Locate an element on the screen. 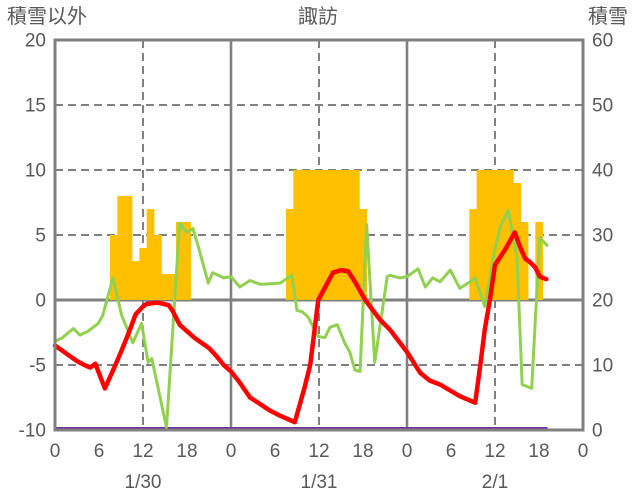 Image resolution: width=636 pixels, height=501 pixels. right-axis-tick-label: 30 is located at coordinates (602, 236).